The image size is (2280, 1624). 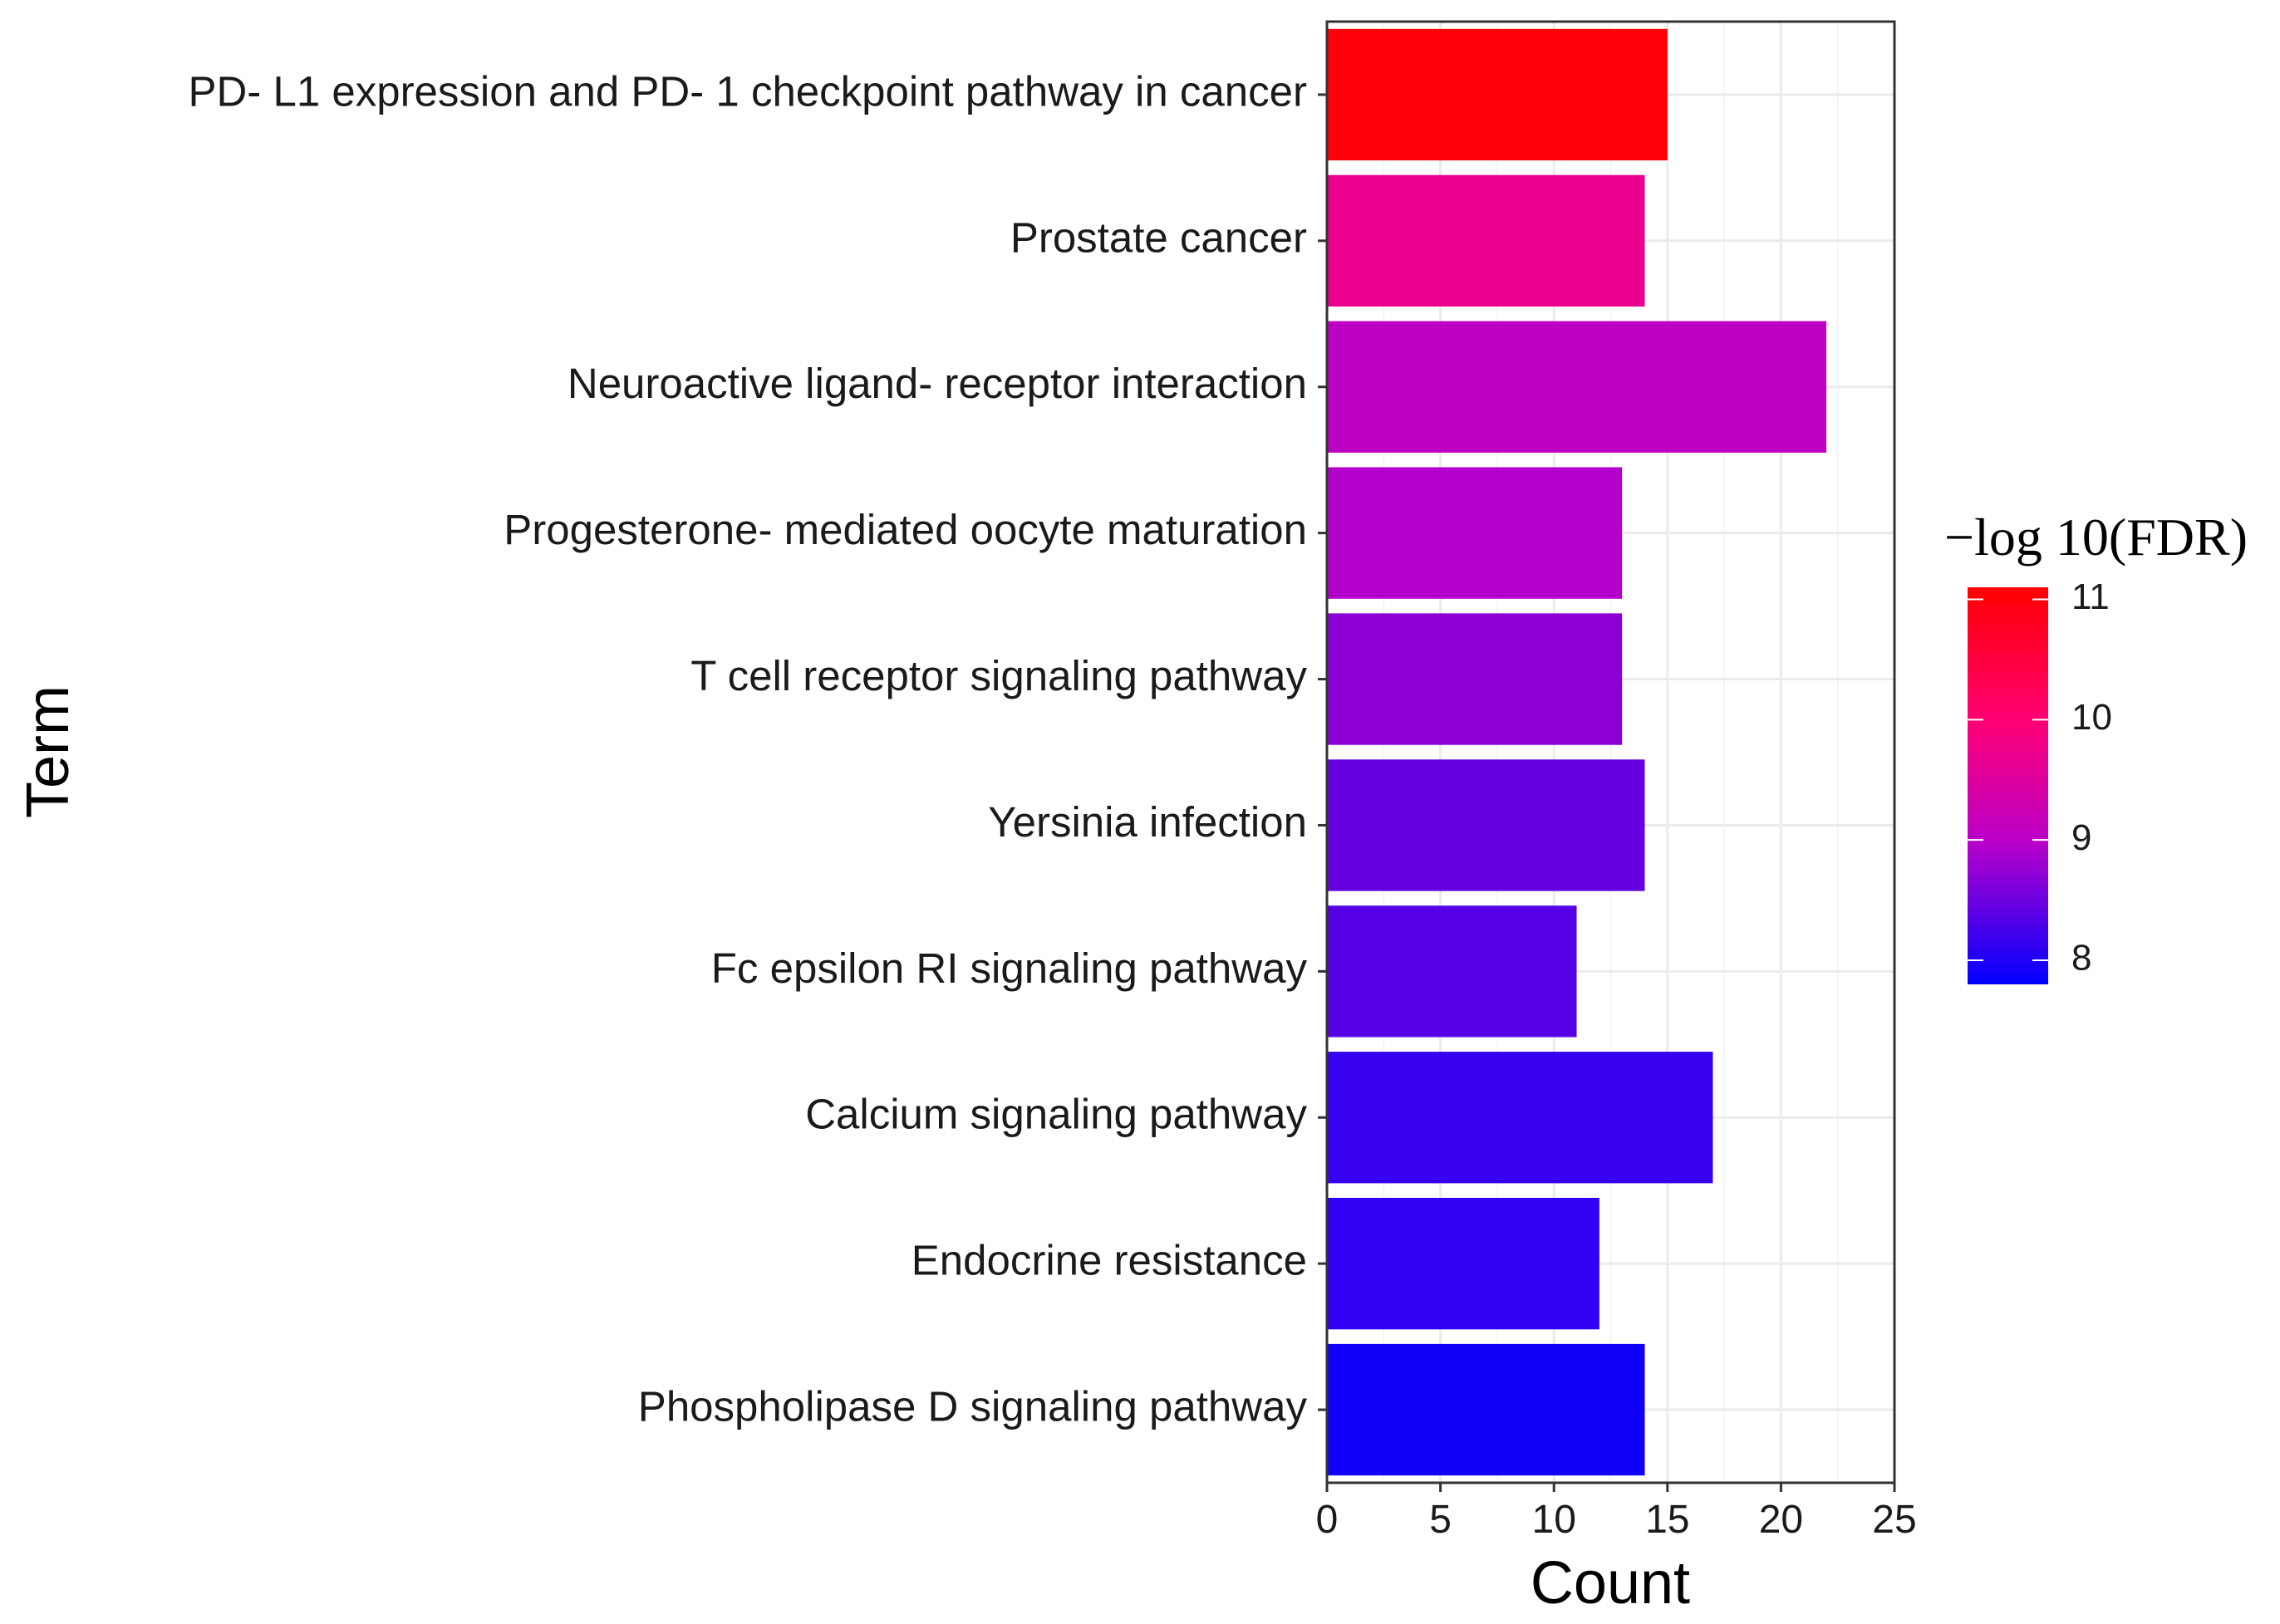 What do you see at coordinates (905, 529) in the screenshot?
I see `y-tick-label: Progesterone- mediated oocyte maturation` at bounding box center [905, 529].